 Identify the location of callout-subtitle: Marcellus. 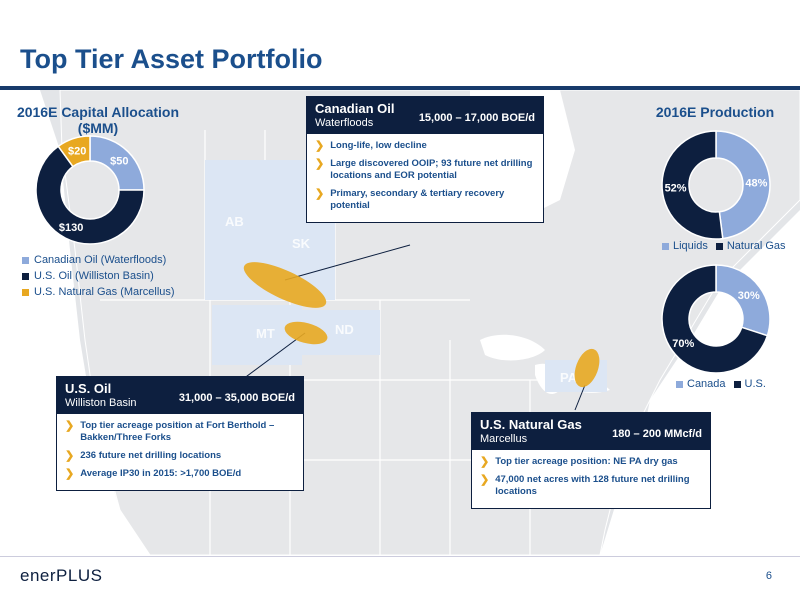
(531, 439).